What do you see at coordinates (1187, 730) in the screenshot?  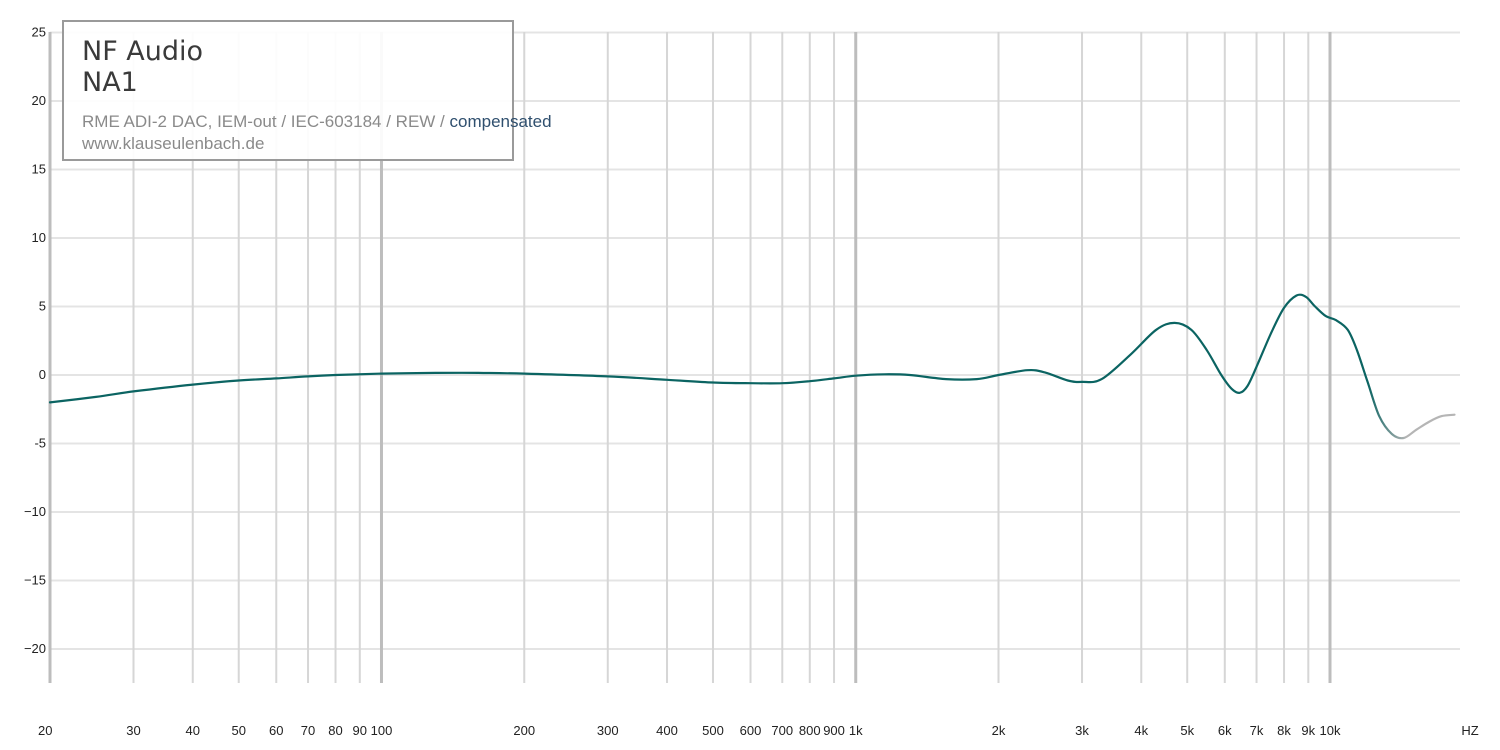 I see `x-tick-label: 5k` at bounding box center [1187, 730].